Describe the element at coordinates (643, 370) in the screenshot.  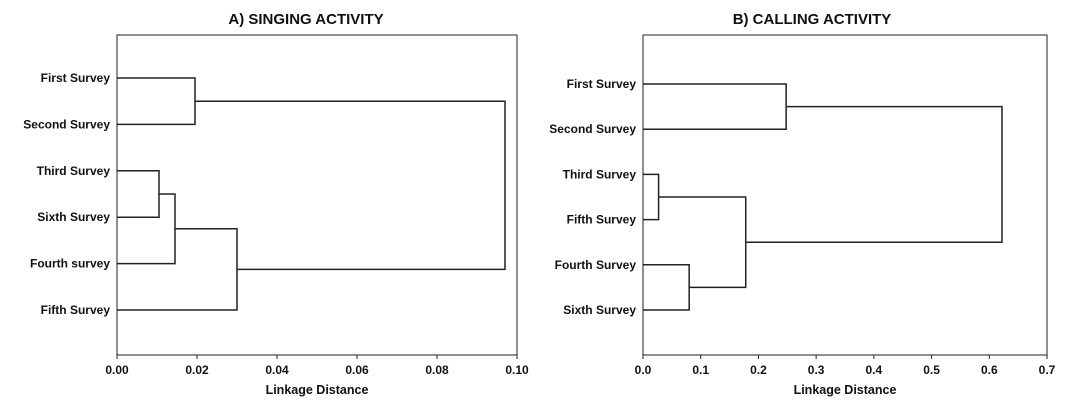
I see `x-tick-label: 0.0` at that location.